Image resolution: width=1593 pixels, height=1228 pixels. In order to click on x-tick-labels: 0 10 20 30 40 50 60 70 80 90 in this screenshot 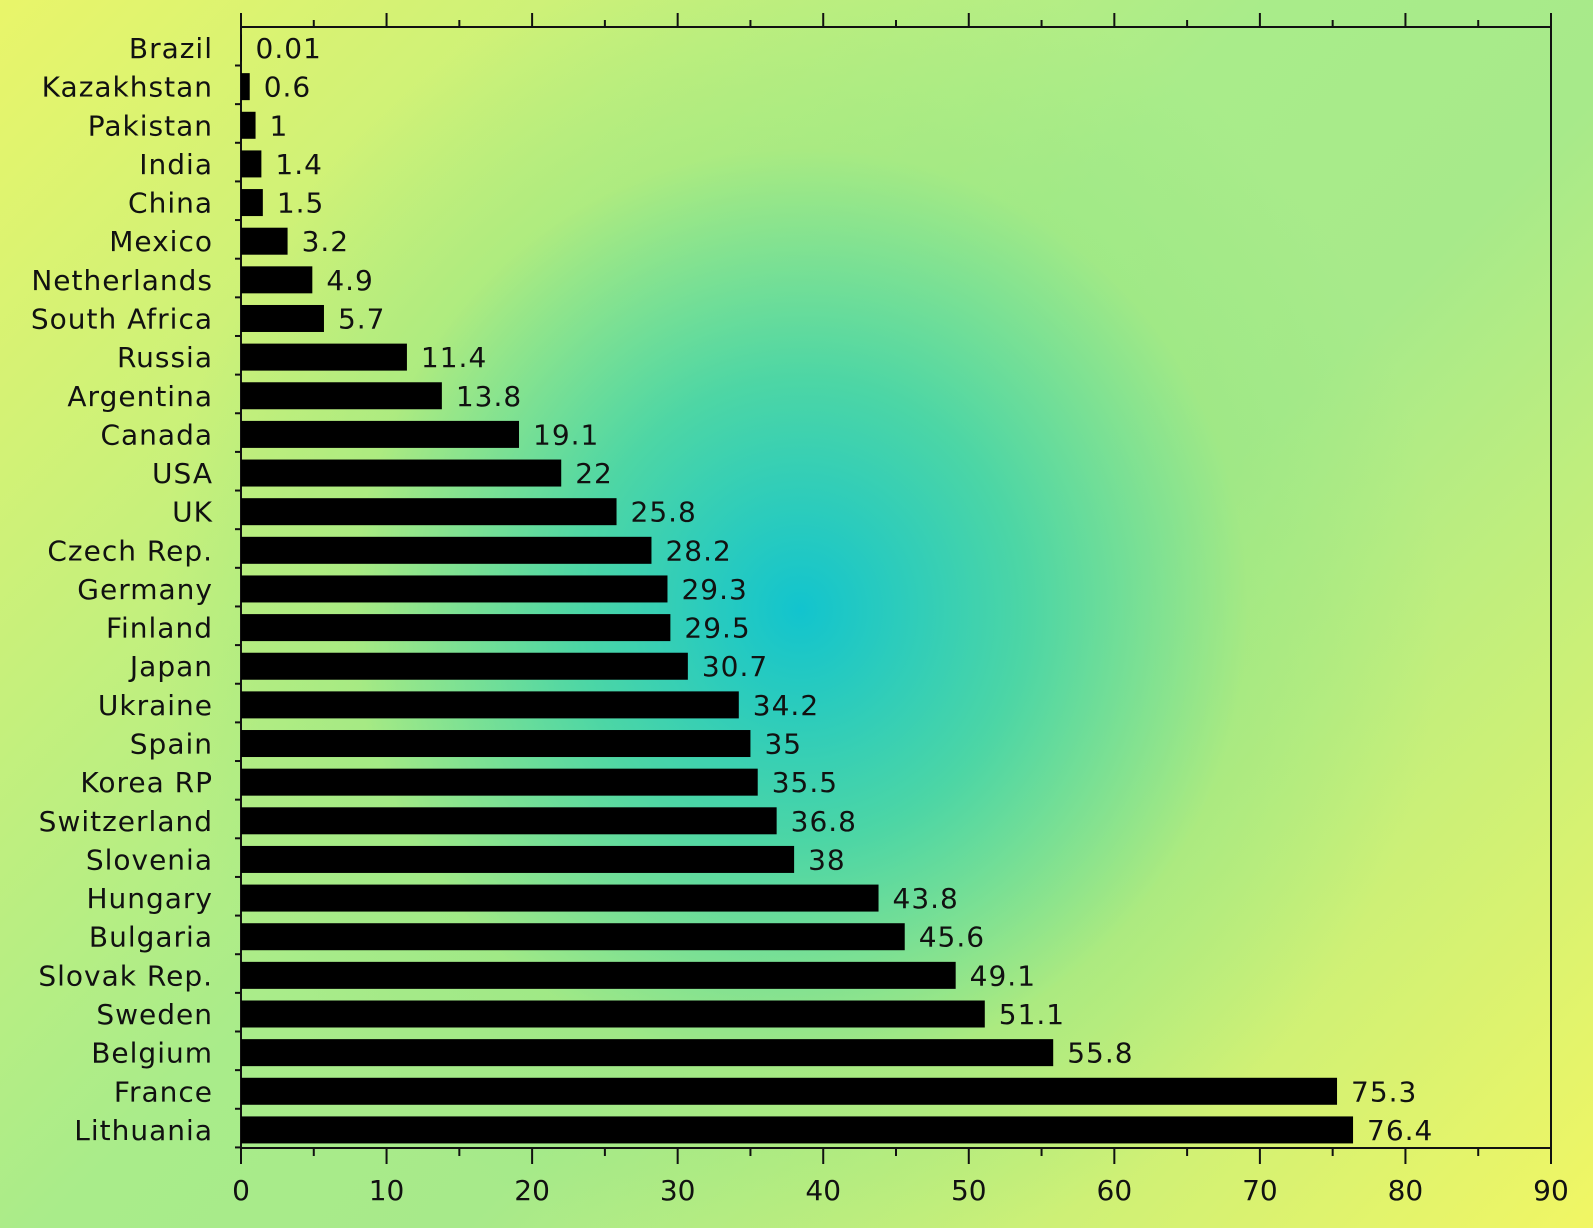, I will do `click(900, 1190)`.